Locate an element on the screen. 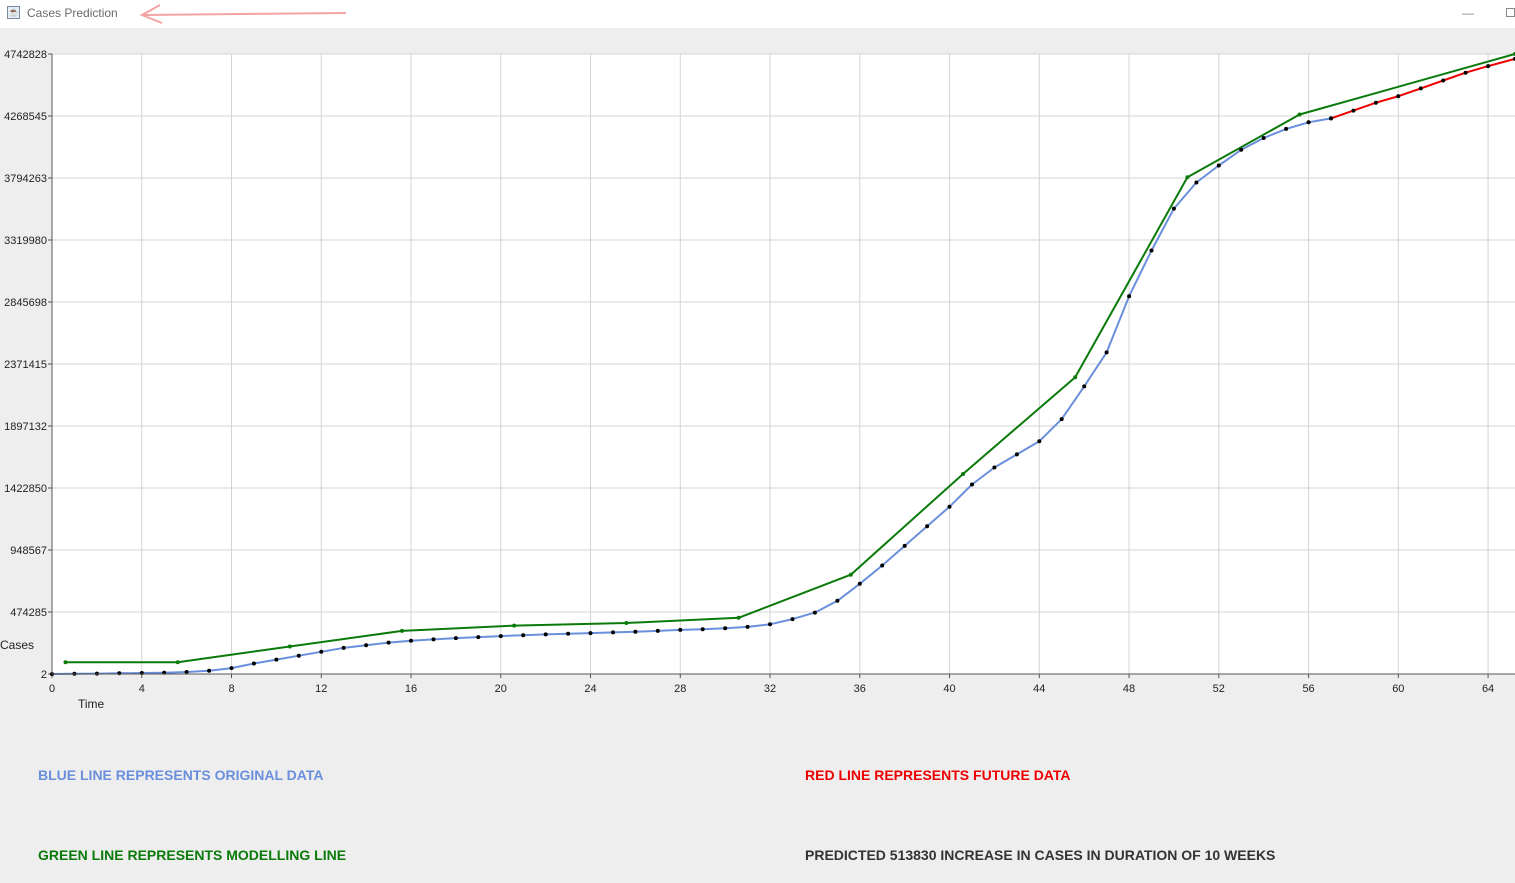 Image resolution: width=1515 pixels, height=883 pixels. red-arrow-annotation-icon is located at coordinates (243, 14).